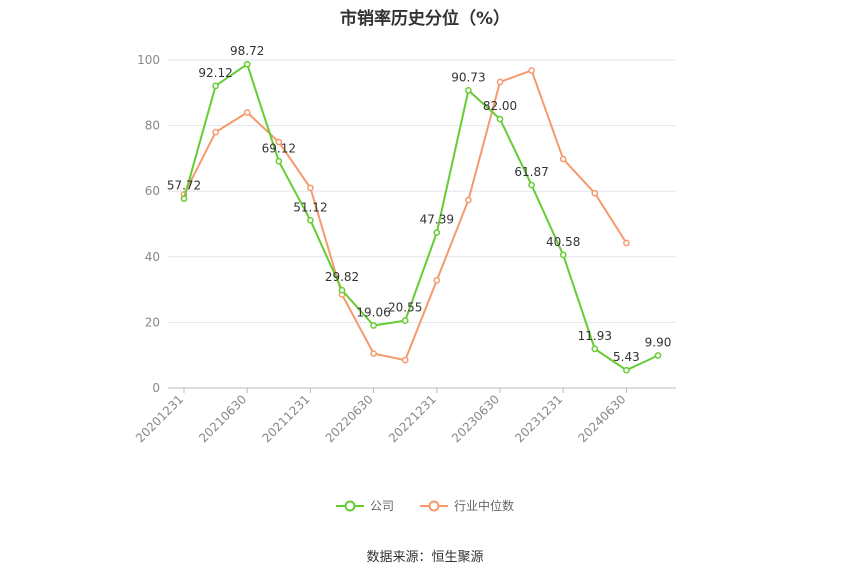 The height and width of the screenshot is (575, 850). What do you see at coordinates (215, 73) in the screenshot?
I see `data-label: 92.12` at bounding box center [215, 73].